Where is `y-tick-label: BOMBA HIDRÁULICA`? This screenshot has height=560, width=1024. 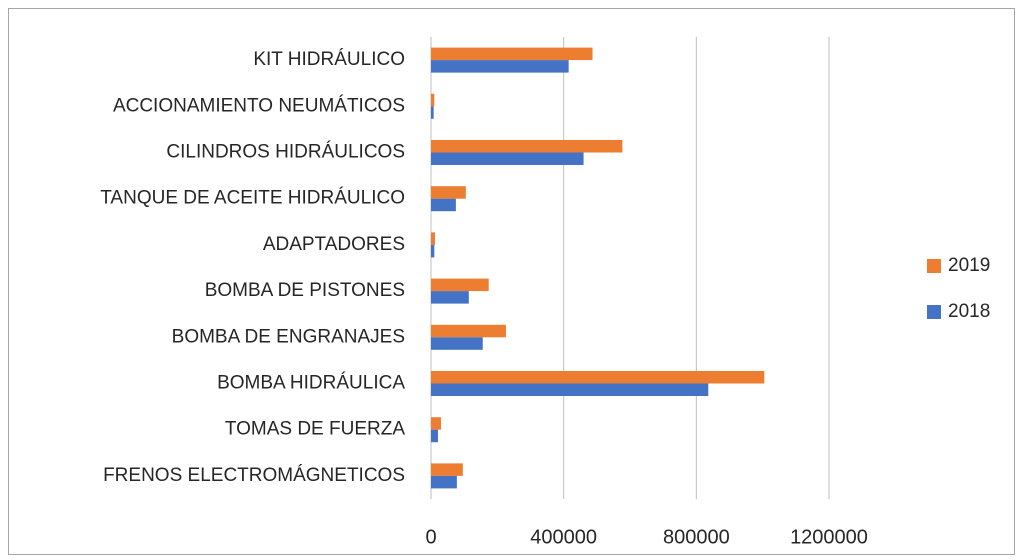 y-tick-label: BOMBA HIDRÁULICA is located at coordinates (311, 383).